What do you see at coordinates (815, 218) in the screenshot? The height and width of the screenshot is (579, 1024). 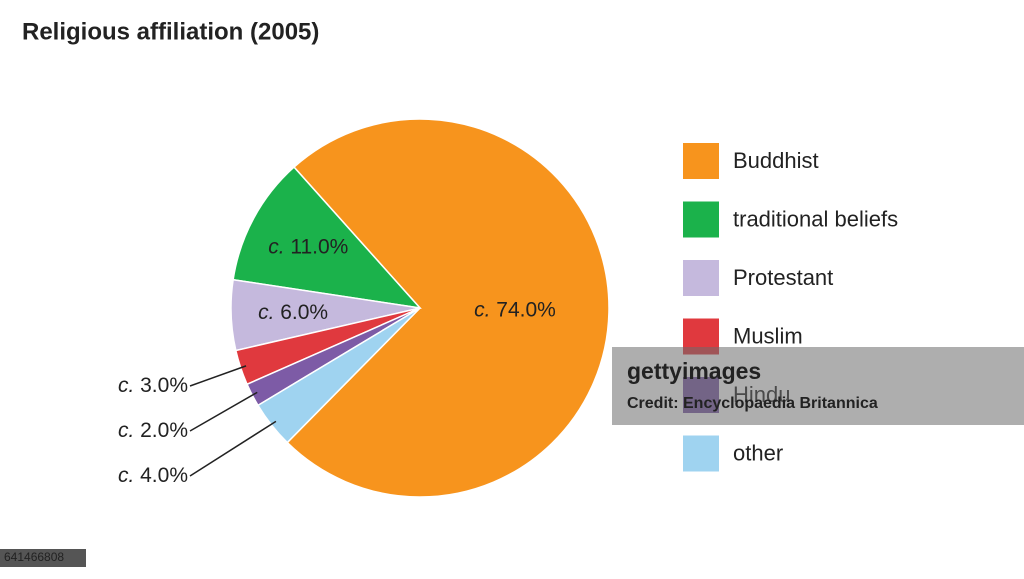 I see `legend-label: traditional beliefs` at bounding box center [815, 218].